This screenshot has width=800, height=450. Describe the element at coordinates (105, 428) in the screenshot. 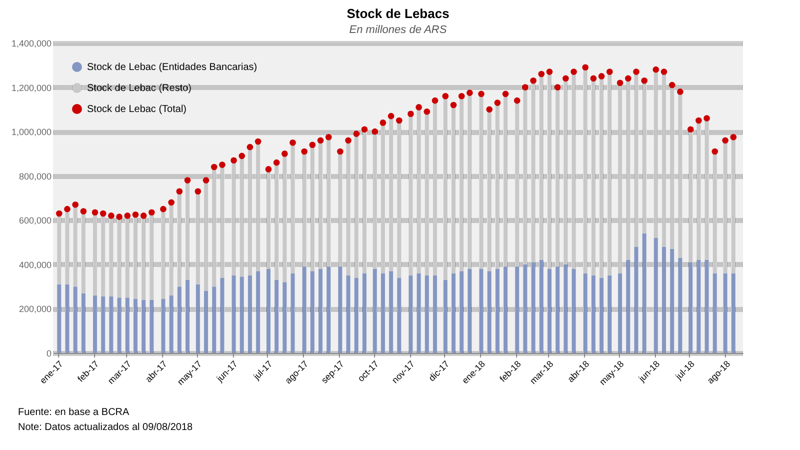

I see `text: Note: Datos actualizados al 09/08/2018` at that location.